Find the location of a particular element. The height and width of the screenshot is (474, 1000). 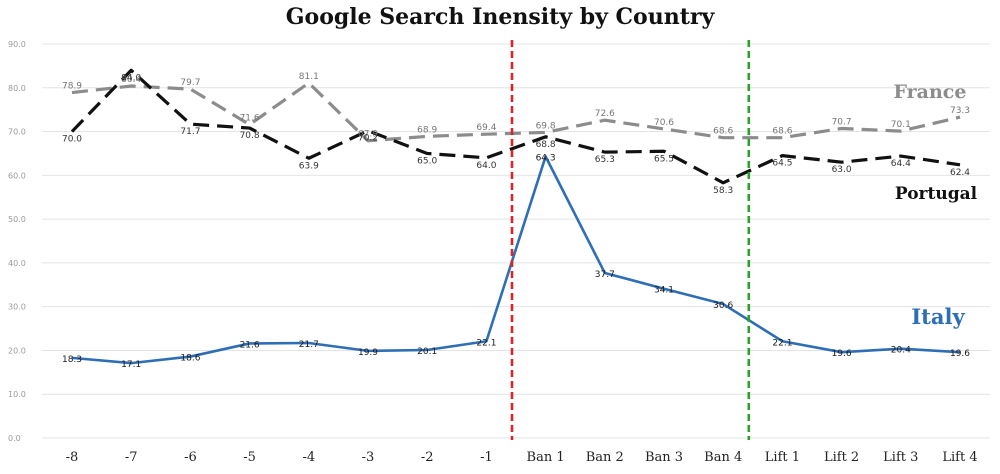

x-tick-label: -1 is located at coordinates (486, 457).